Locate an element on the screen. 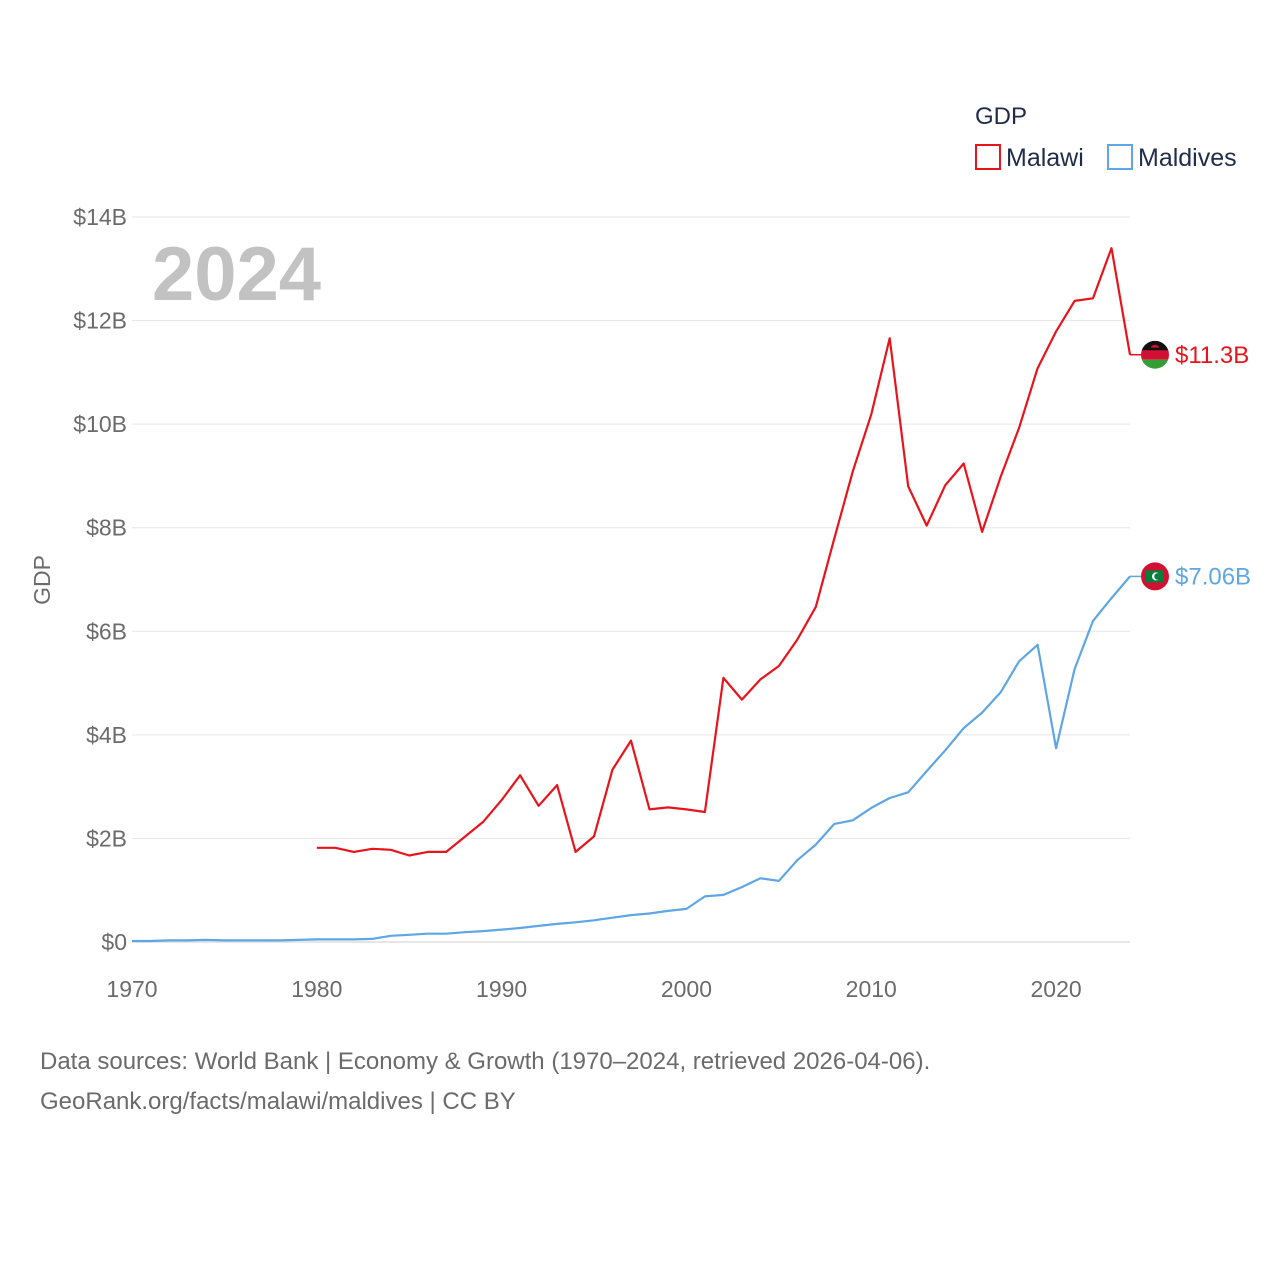 This screenshot has height=1280, width=1280. malawi-flag-icon is located at coordinates (1155, 354).